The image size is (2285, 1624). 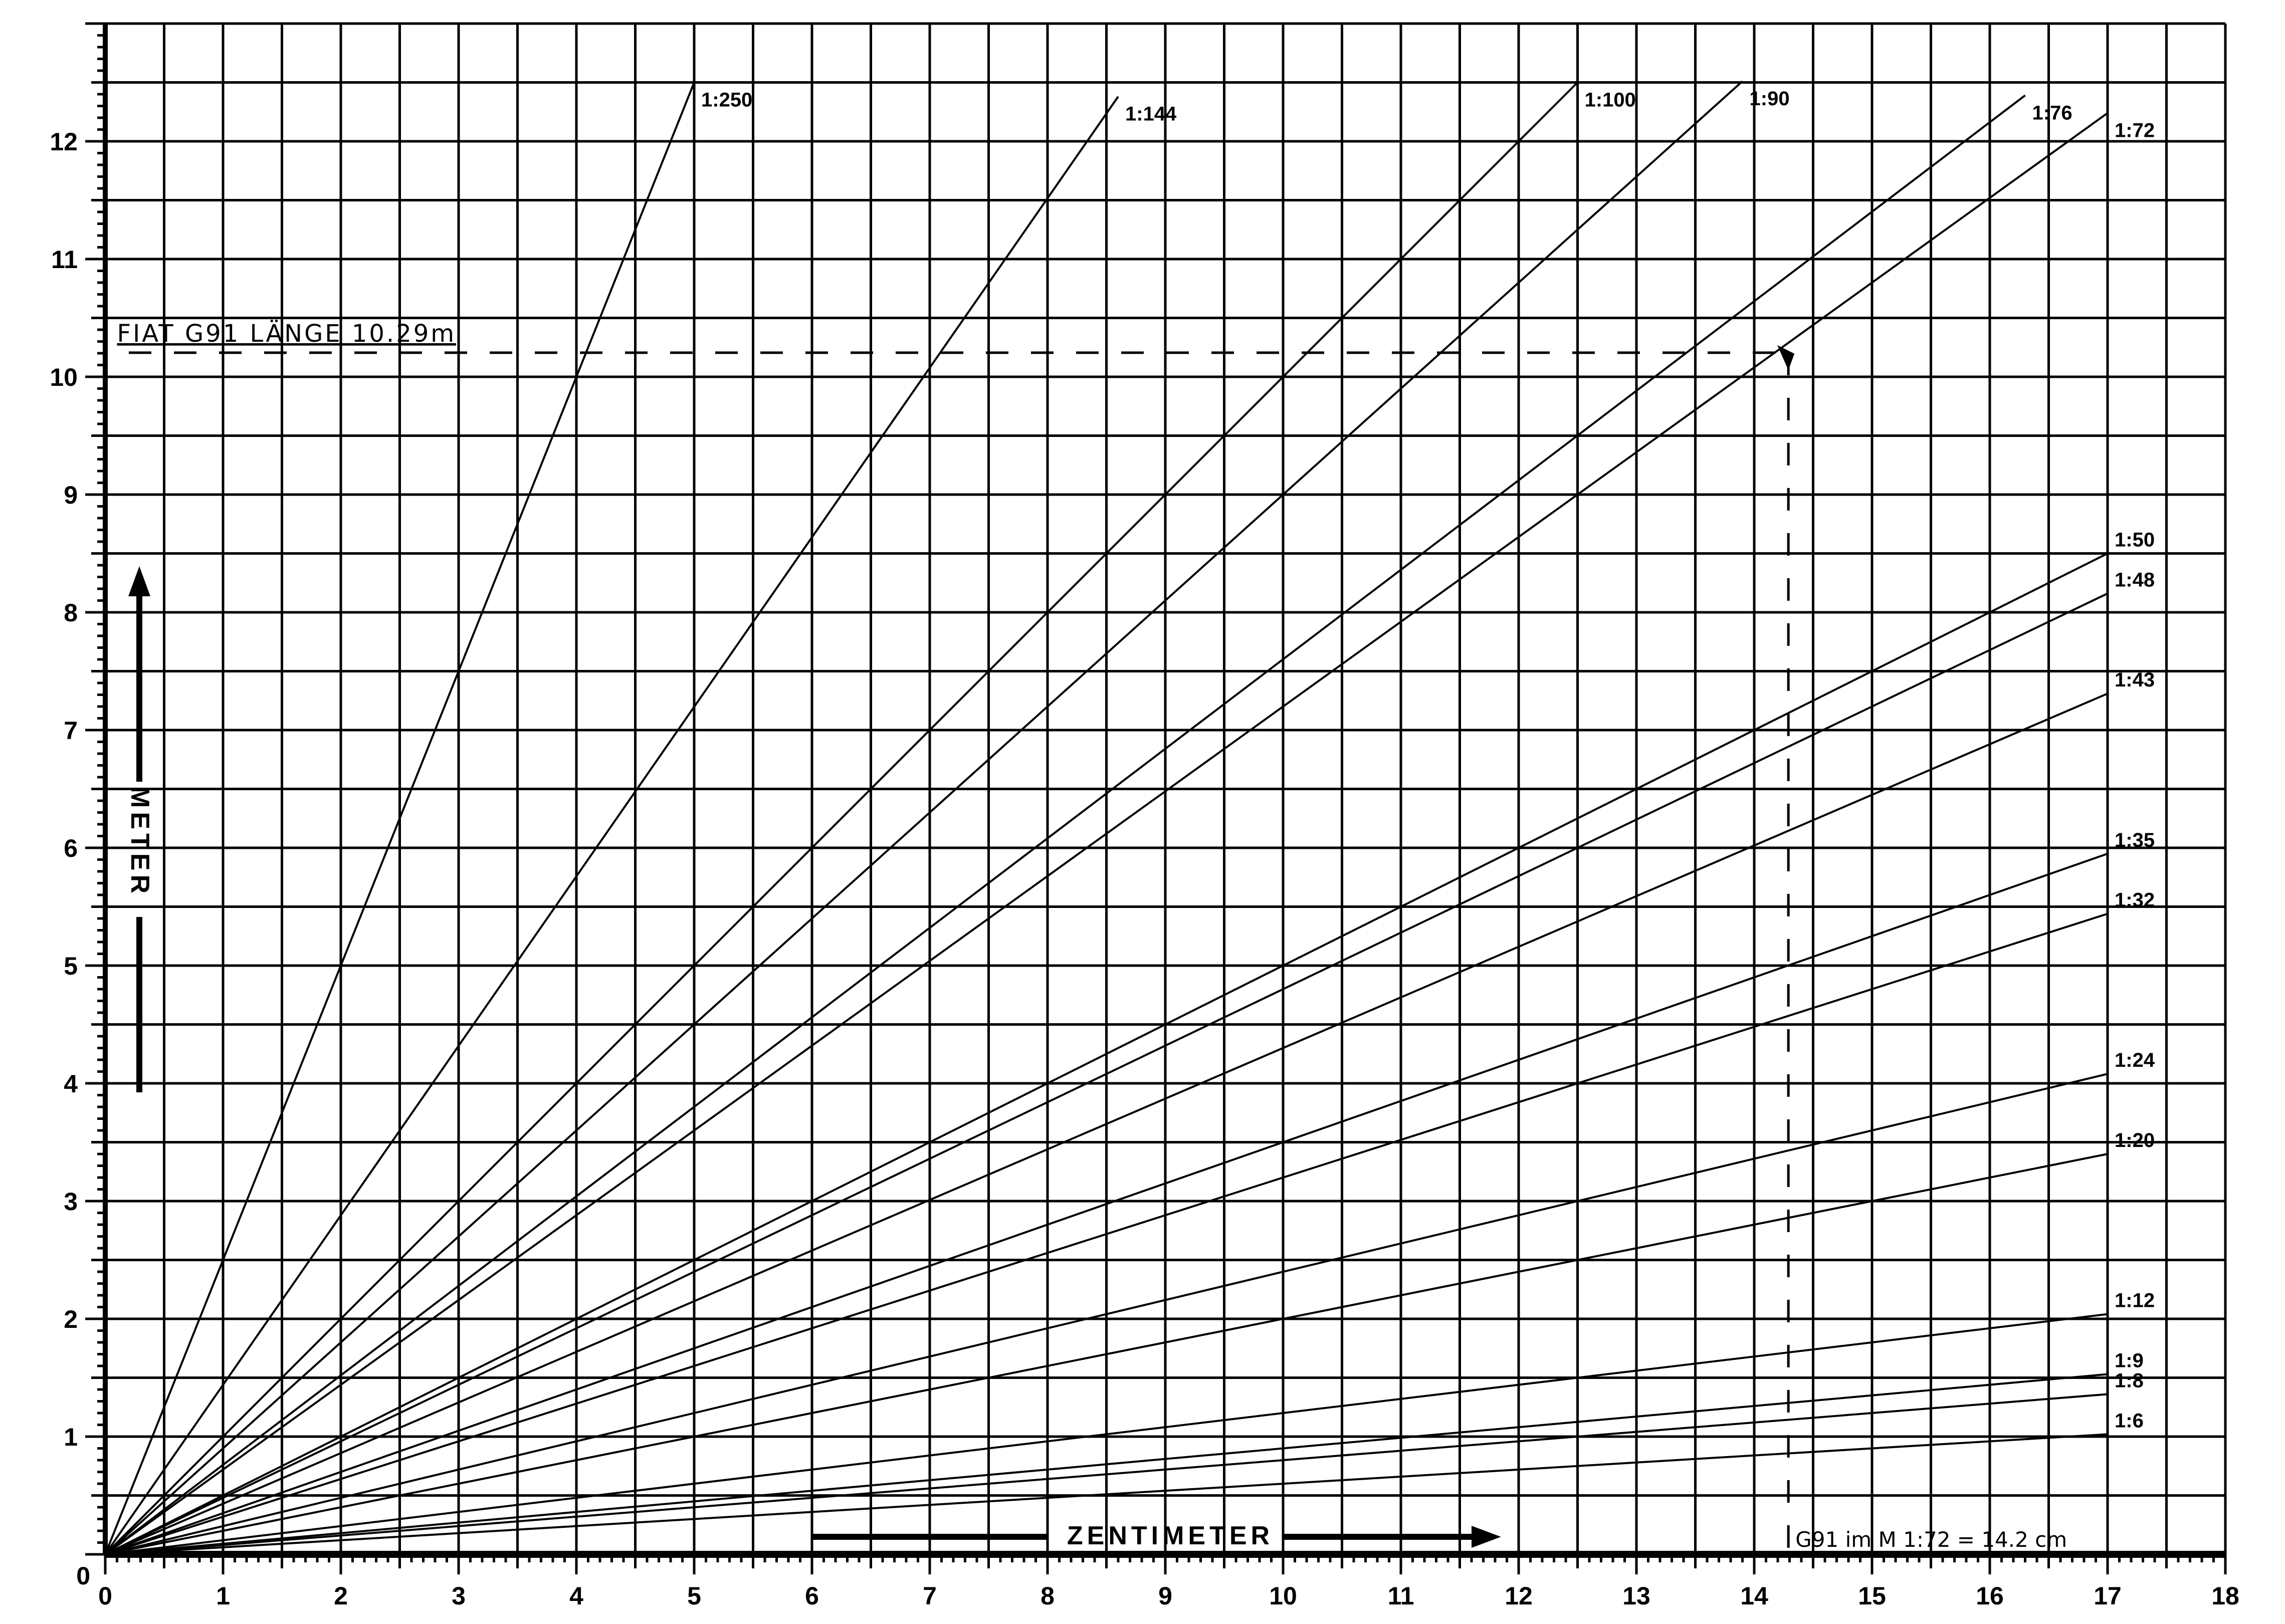 I want to click on scale-line-label: 1:20, so click(x=2135, y=1140).